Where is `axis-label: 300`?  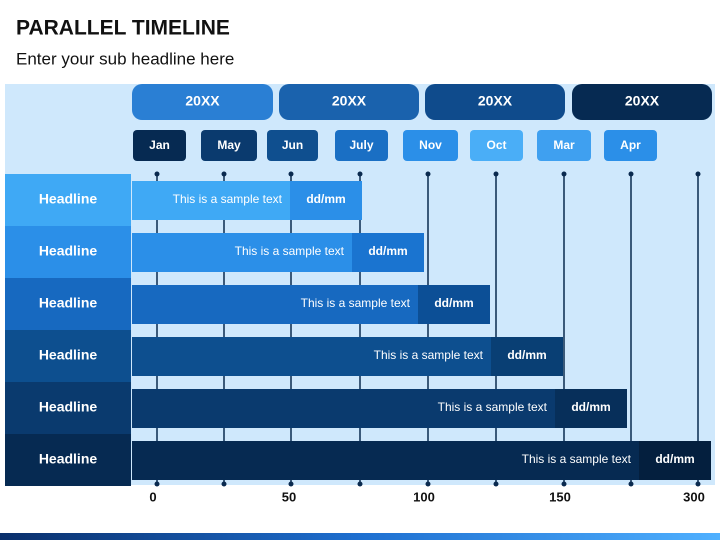 axis-label: 300 is located at coordinates (694, 496).